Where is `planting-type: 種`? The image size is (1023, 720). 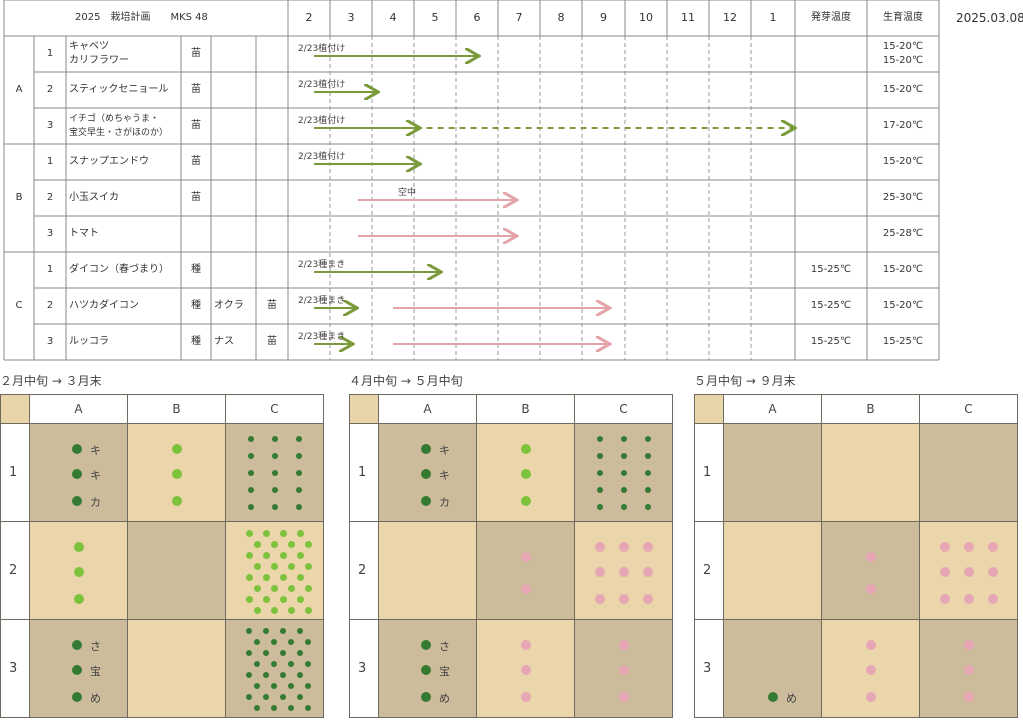
planting-type: 種 is located at coordinates (196, 305).